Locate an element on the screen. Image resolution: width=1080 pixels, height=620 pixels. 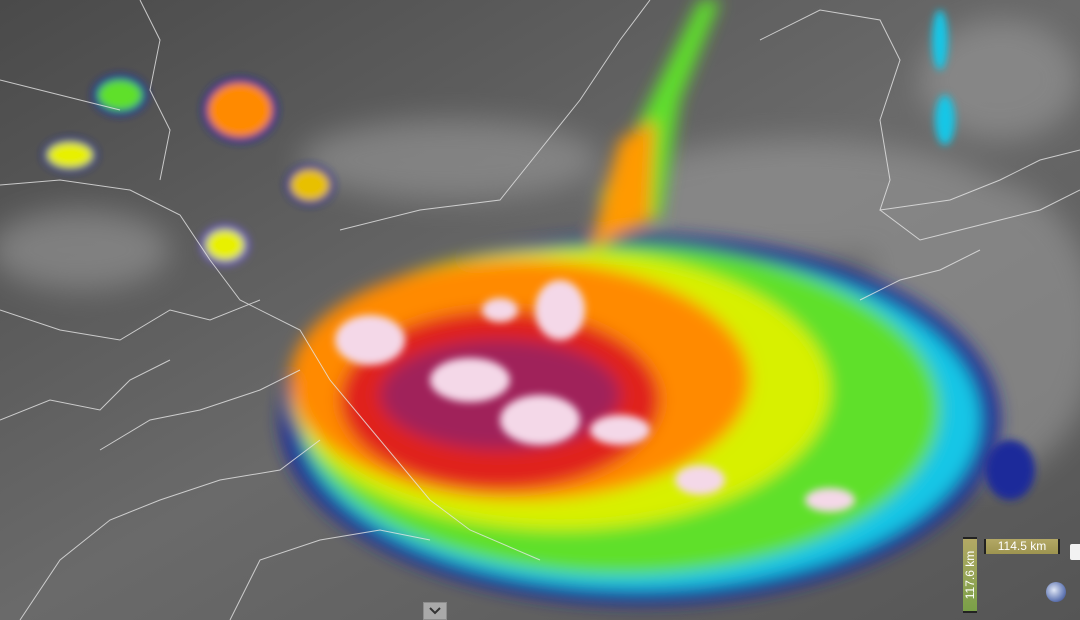
expand-panel-button is located at coordinates (435, 611).